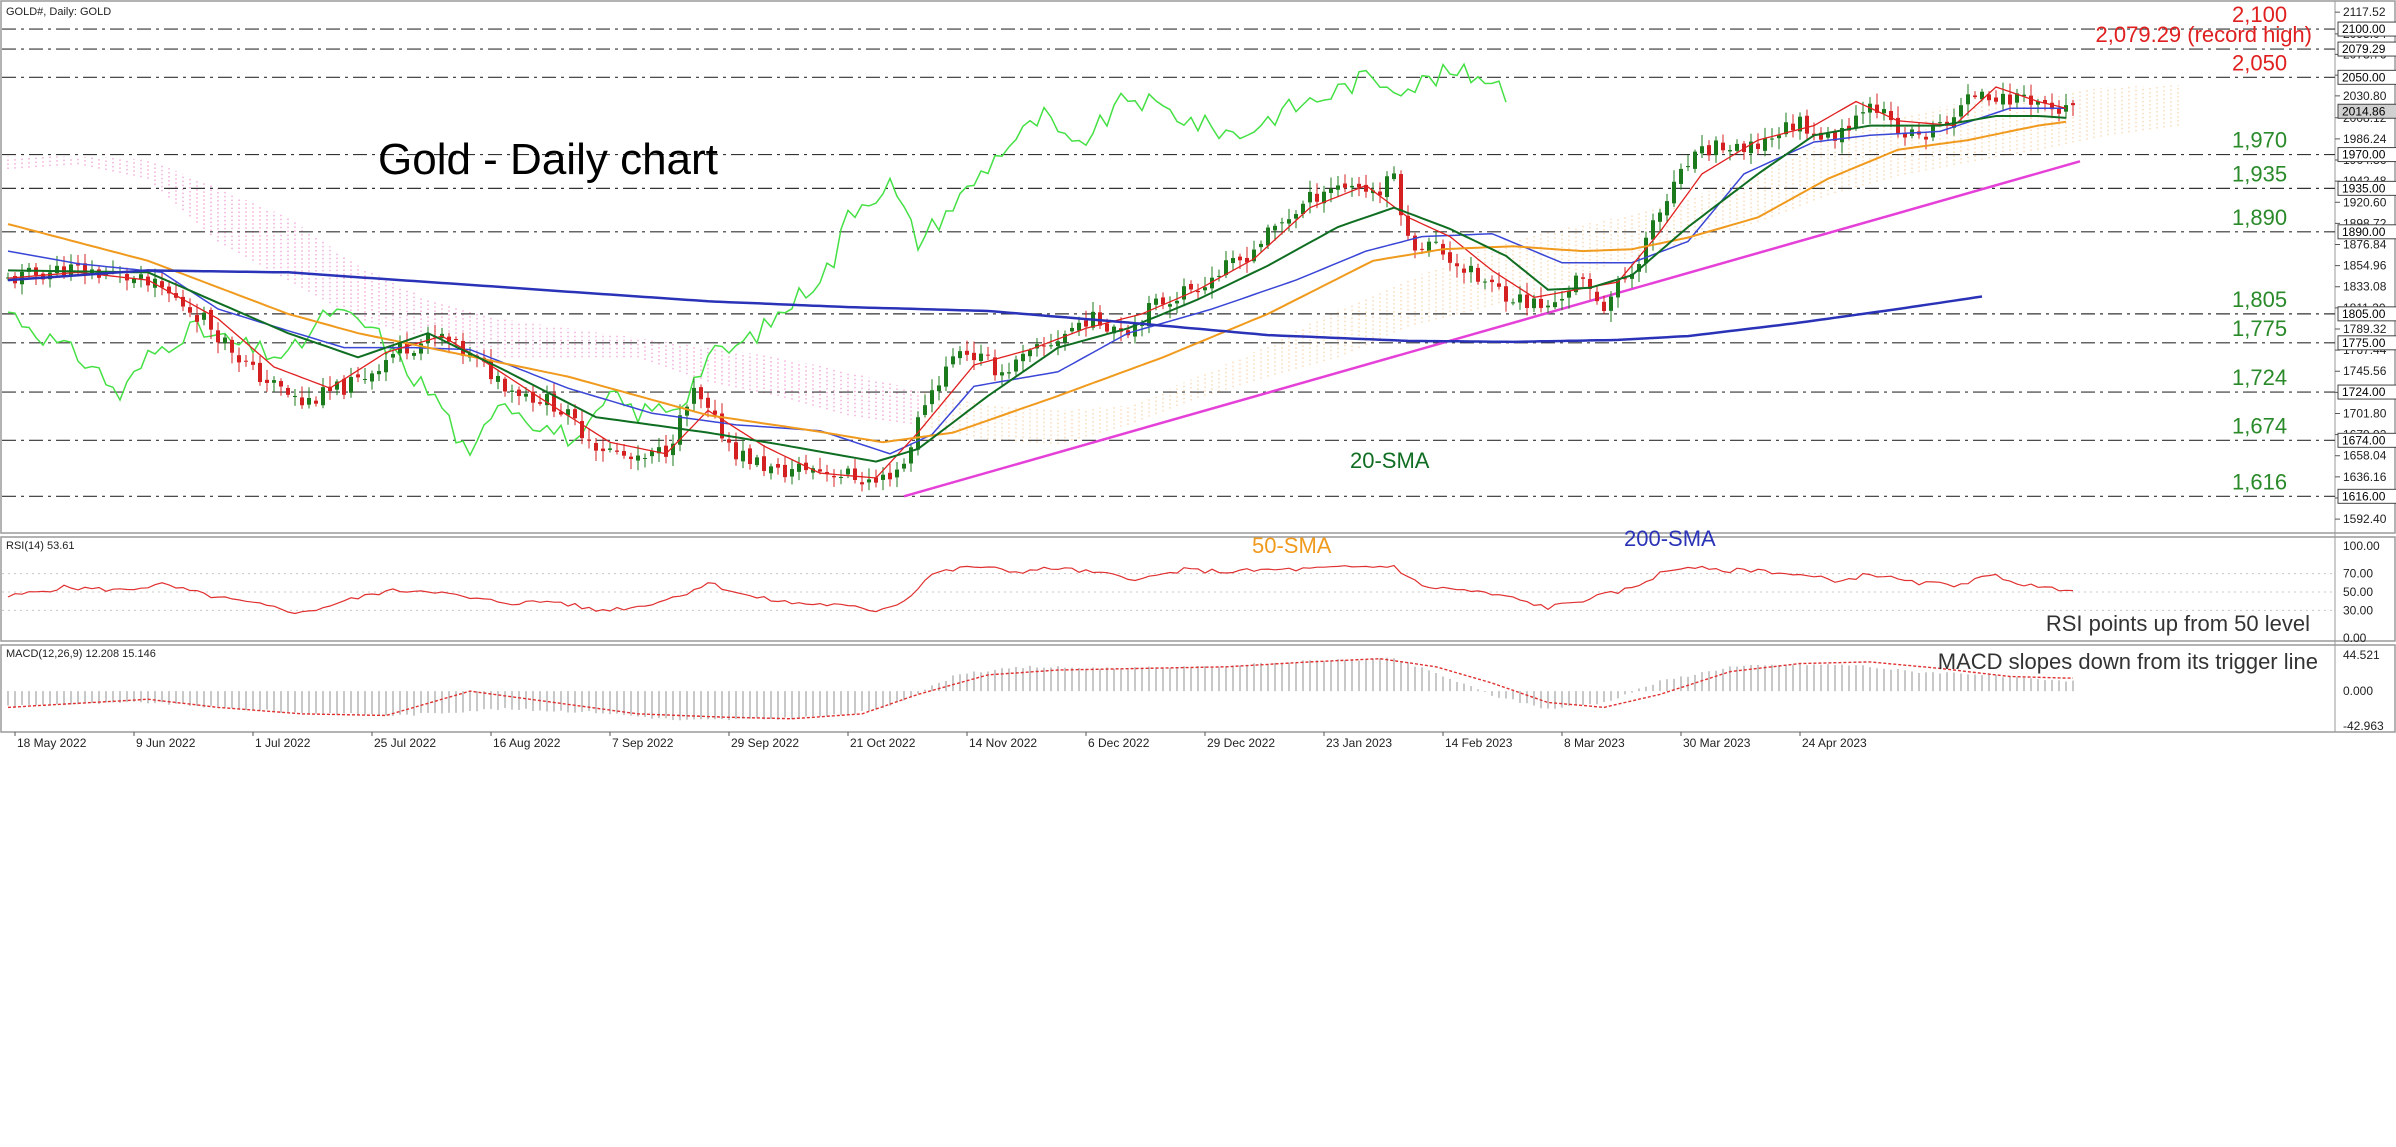  I want to click on sma200-label: 200-SMA, so click(1670, 538).